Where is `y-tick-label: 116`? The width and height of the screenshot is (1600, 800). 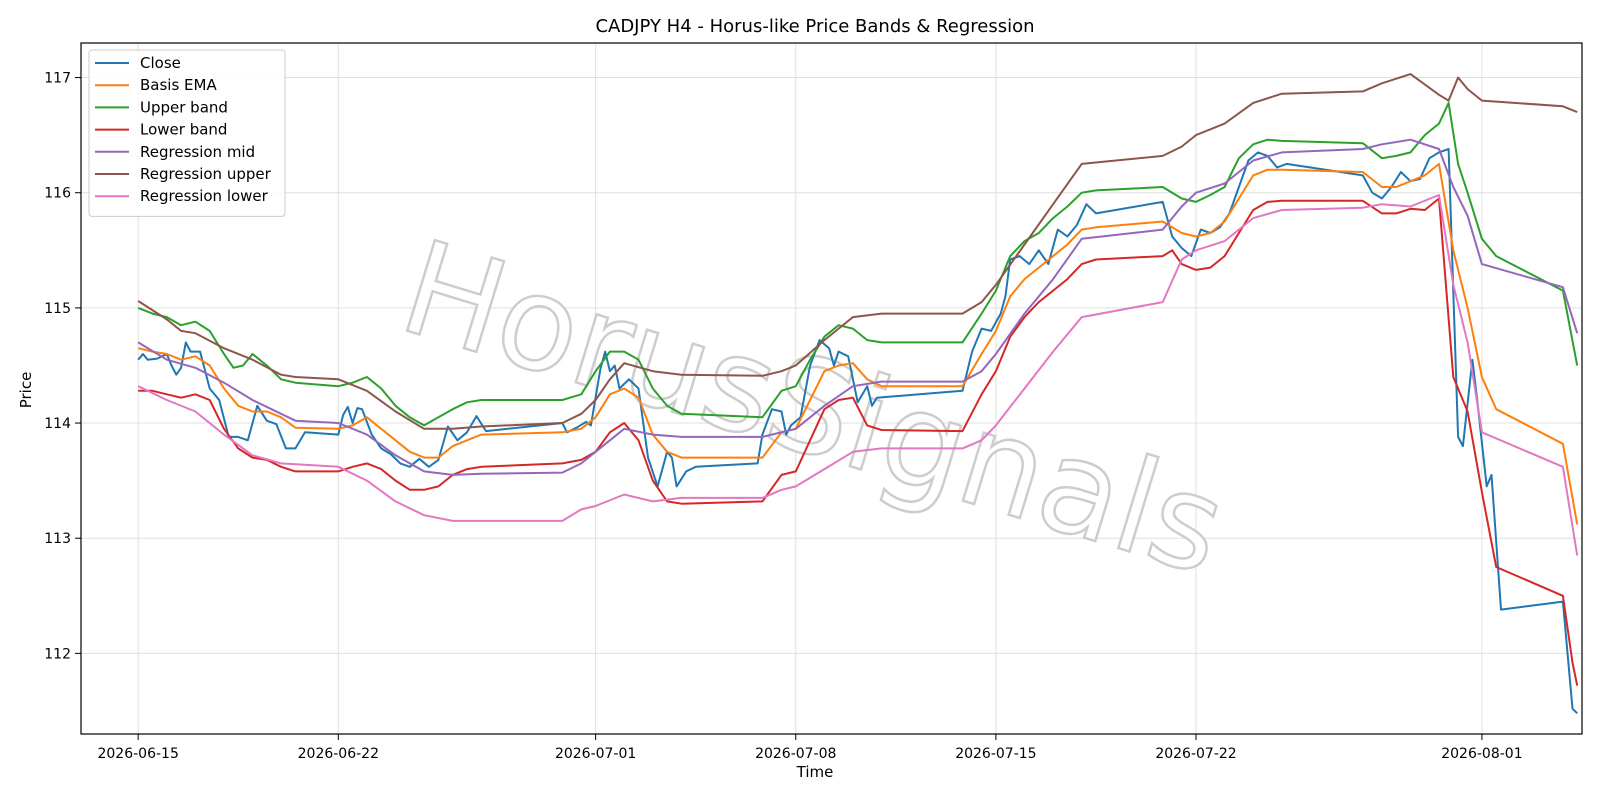
y-tick-label: 116 is located at coordinates (57, 194).